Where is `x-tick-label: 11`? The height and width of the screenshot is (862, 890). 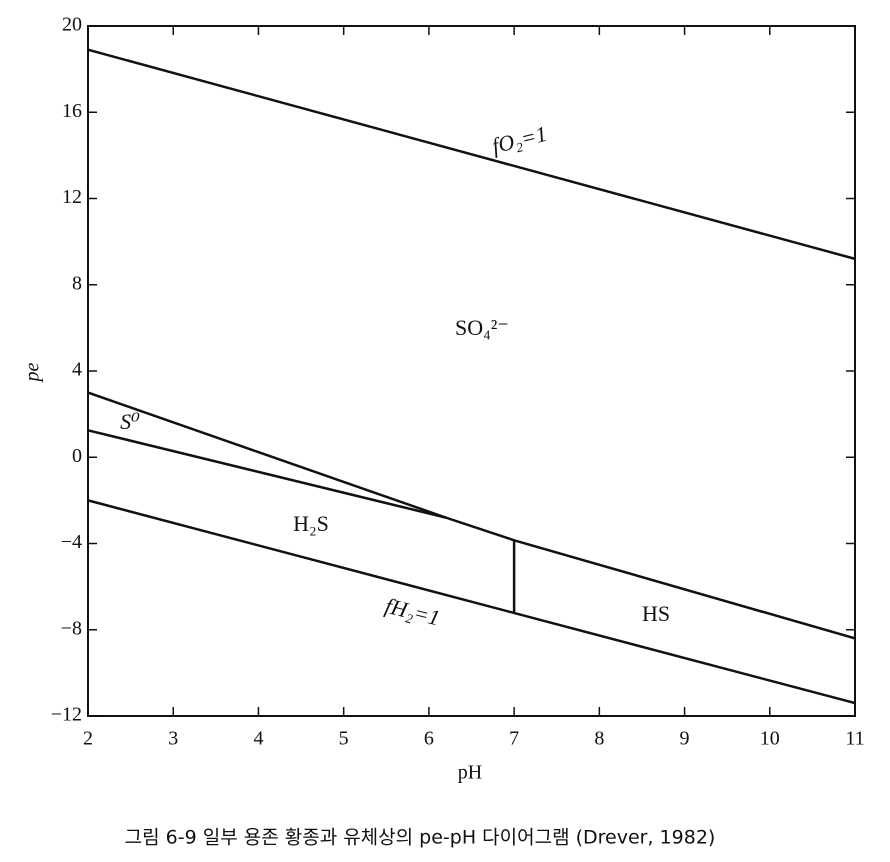
x-tick-label: 11 is located at coordinates (854, 739).